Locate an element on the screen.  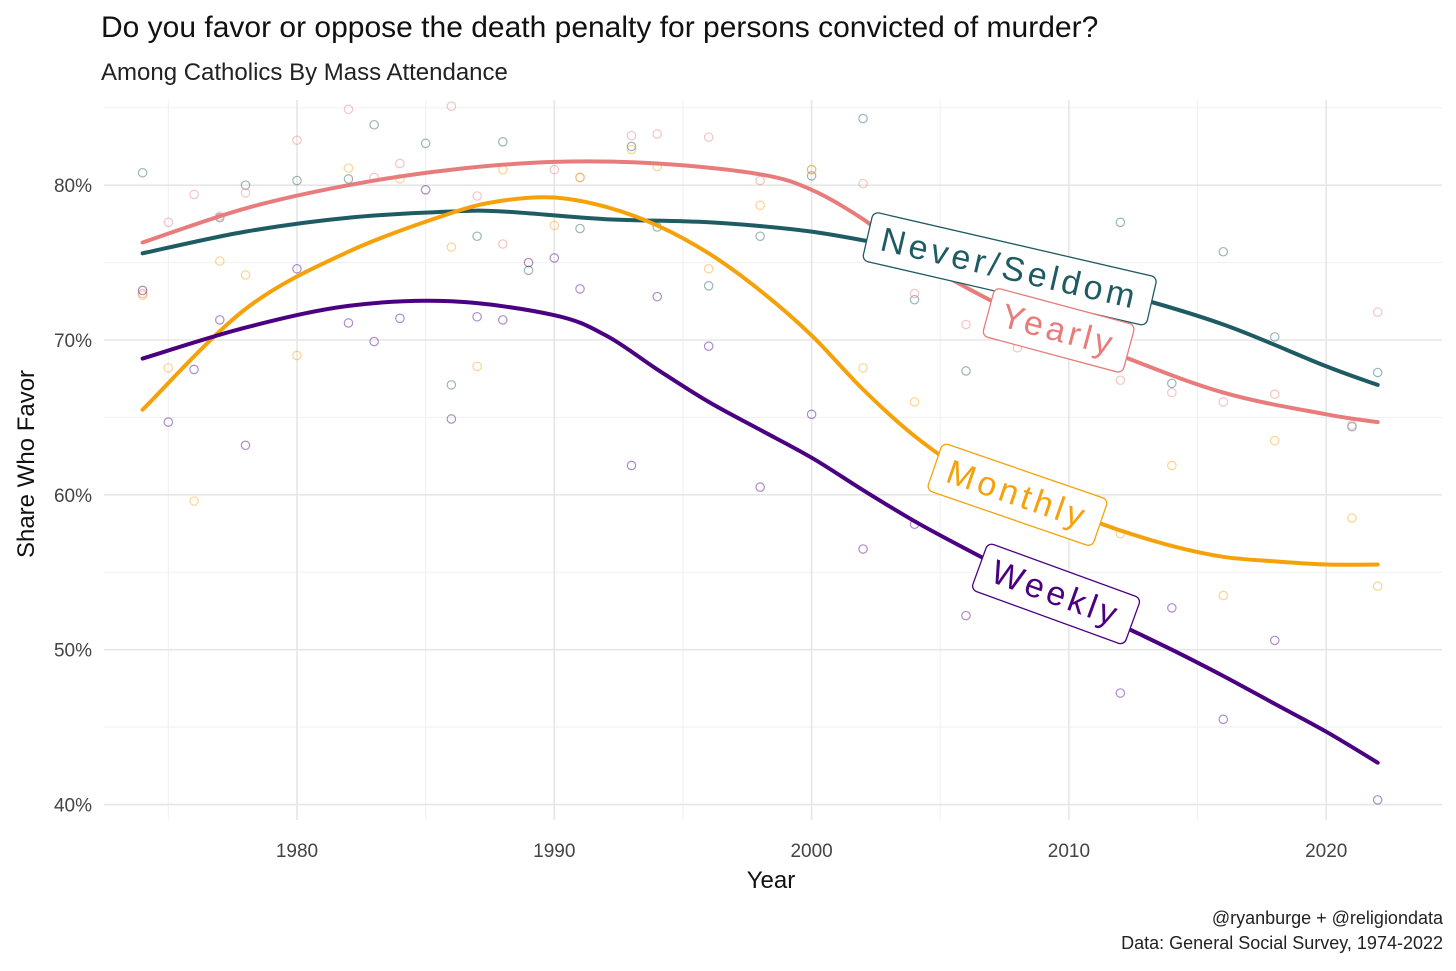
series-label-text: Weekly is located at coordinates (1056, 594).